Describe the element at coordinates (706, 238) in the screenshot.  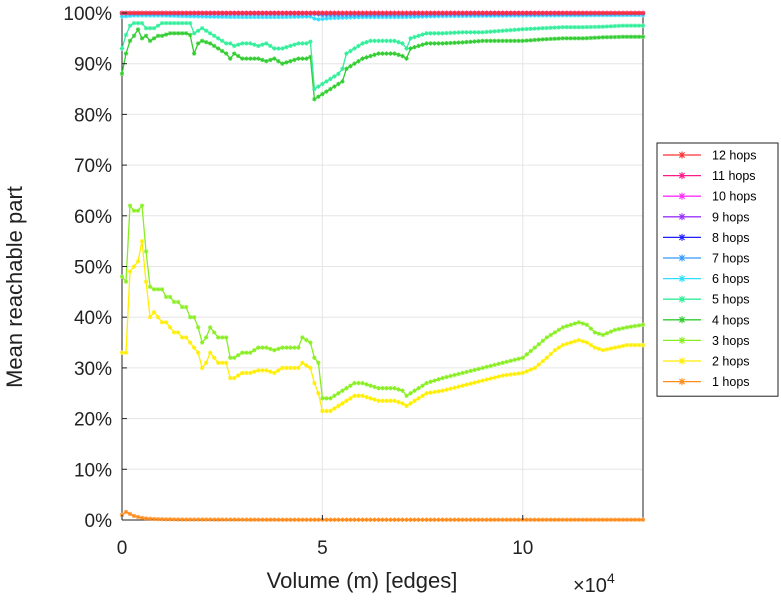
I see `legend-item: 8 hops` at that location.